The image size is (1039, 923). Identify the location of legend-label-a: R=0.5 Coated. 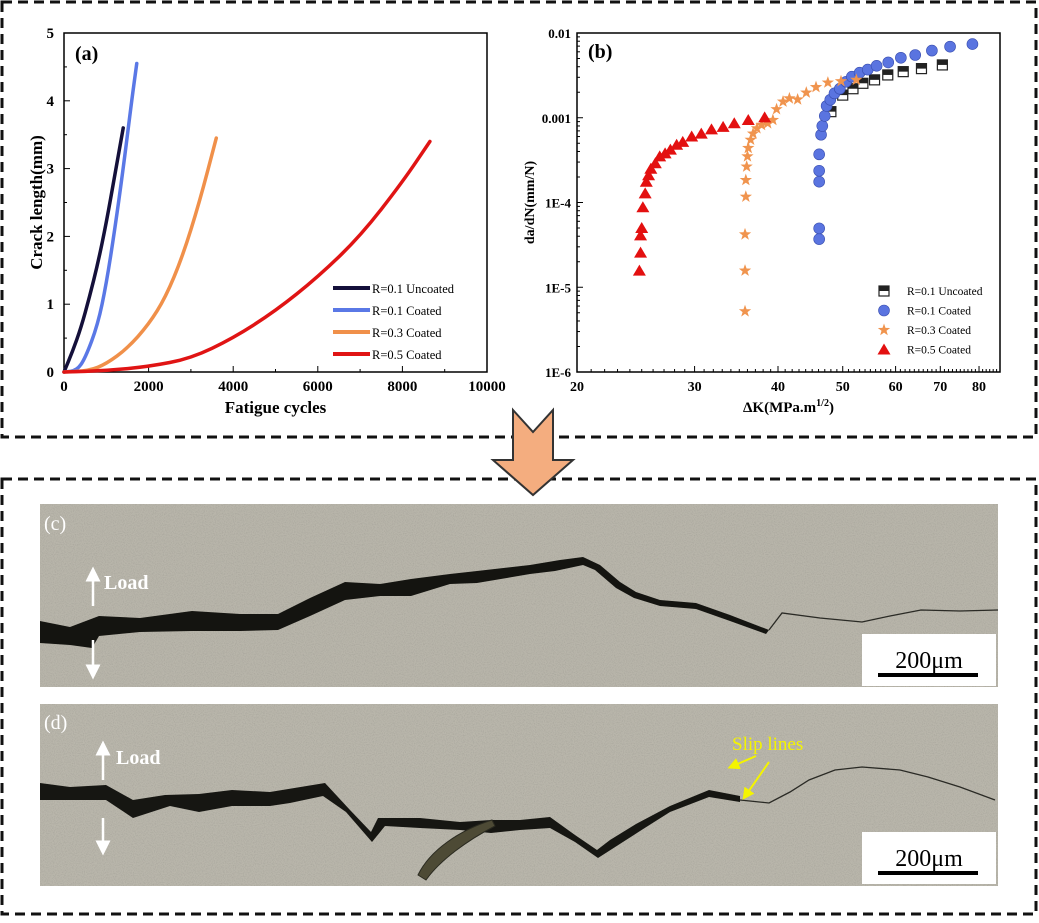
(407, 355).